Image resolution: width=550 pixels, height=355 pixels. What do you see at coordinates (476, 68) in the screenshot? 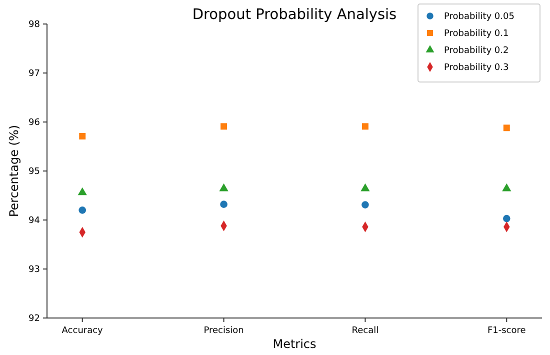
I see `legend-label: Probability 0.3` at bounding box center [476, 68].